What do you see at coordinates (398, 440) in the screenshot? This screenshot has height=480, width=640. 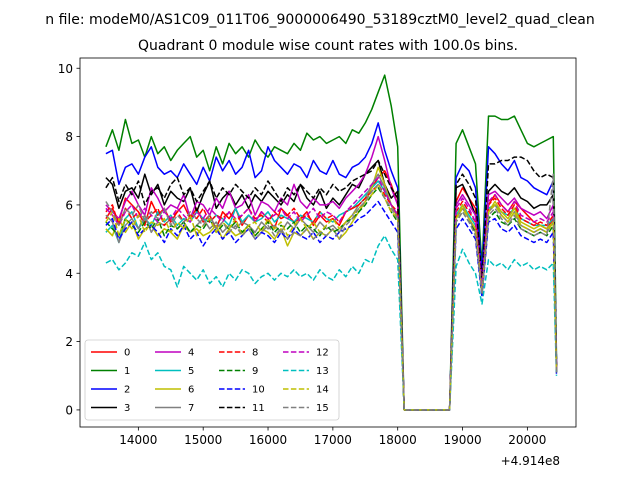 I see `x-tick-label-18000: 18000` at bounding box center [398, 440].